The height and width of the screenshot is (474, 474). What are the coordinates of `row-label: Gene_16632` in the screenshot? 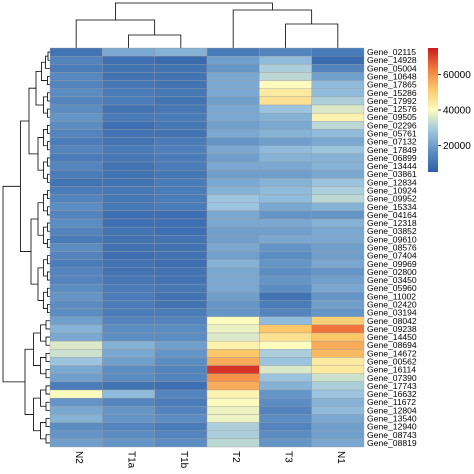 It's located at (392, 394).